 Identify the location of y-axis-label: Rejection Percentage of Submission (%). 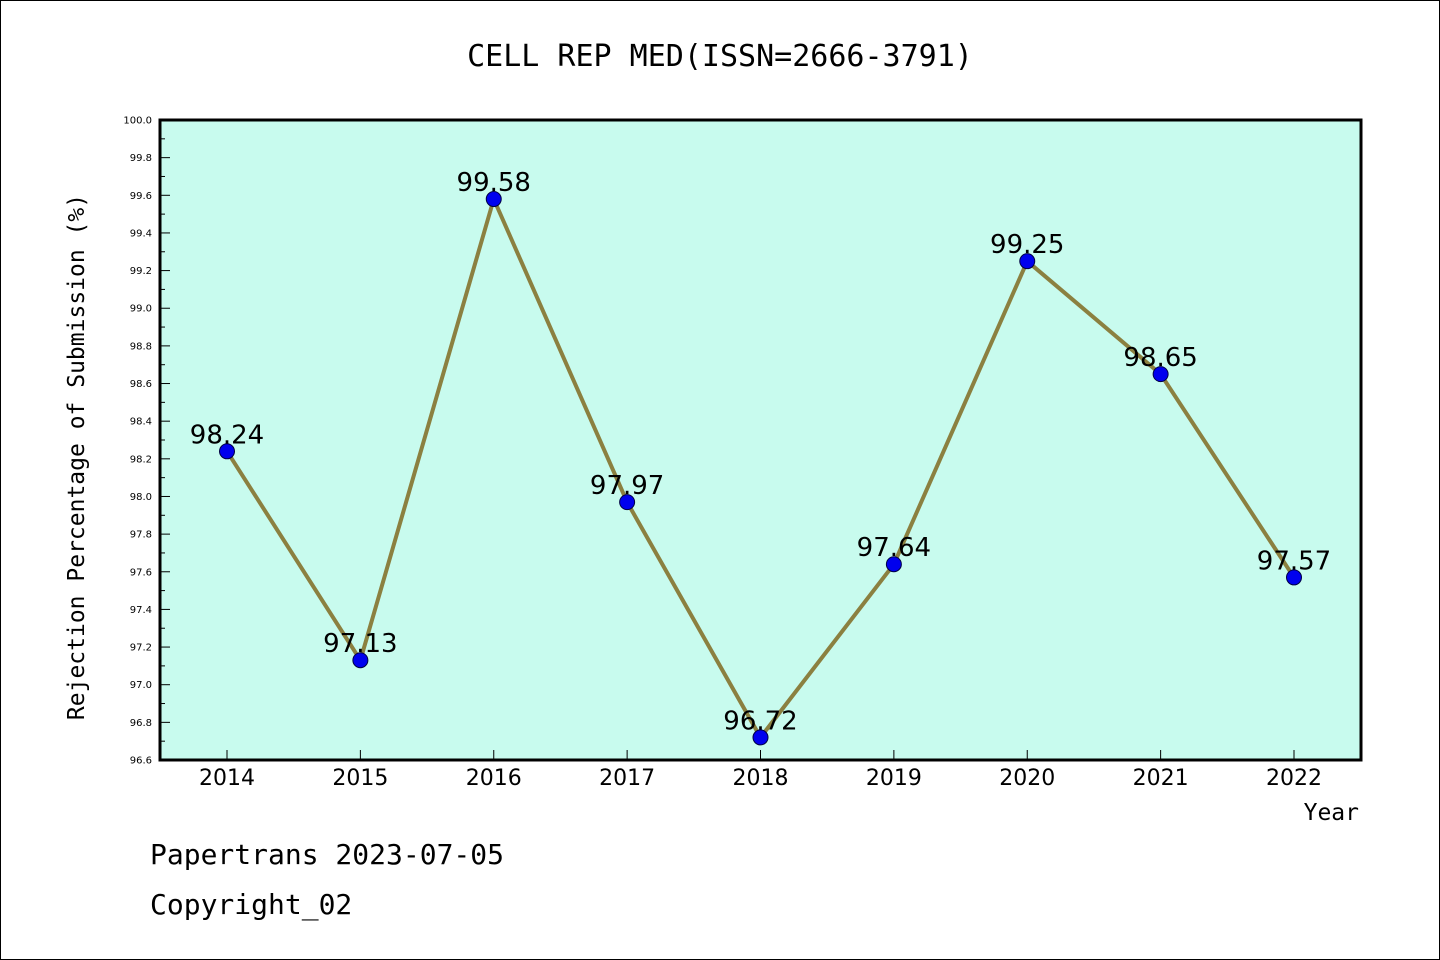
(77, 457).